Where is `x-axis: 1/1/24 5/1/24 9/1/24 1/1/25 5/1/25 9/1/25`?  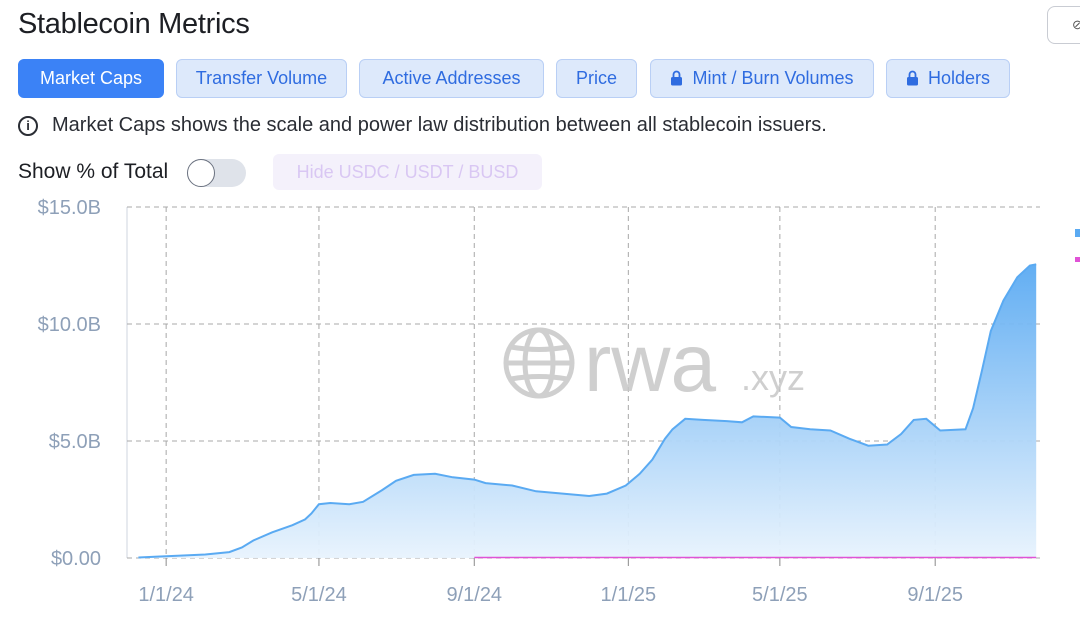 x-axis: 1/1/24 5/1/24 9/1/24 1/1/25 5/1/25 9/1/25 is located at coordinates (550, 582).